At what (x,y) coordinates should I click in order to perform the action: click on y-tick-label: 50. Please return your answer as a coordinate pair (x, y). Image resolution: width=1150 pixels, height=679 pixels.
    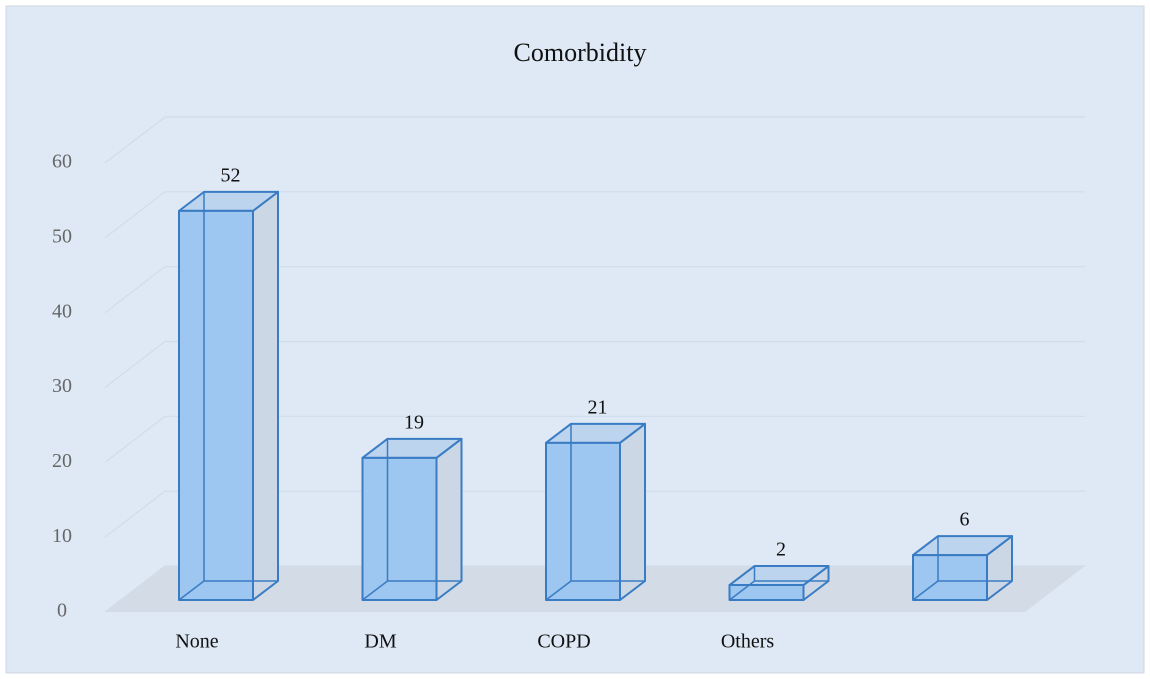
    Looking at the image, I should click on (62, 236).